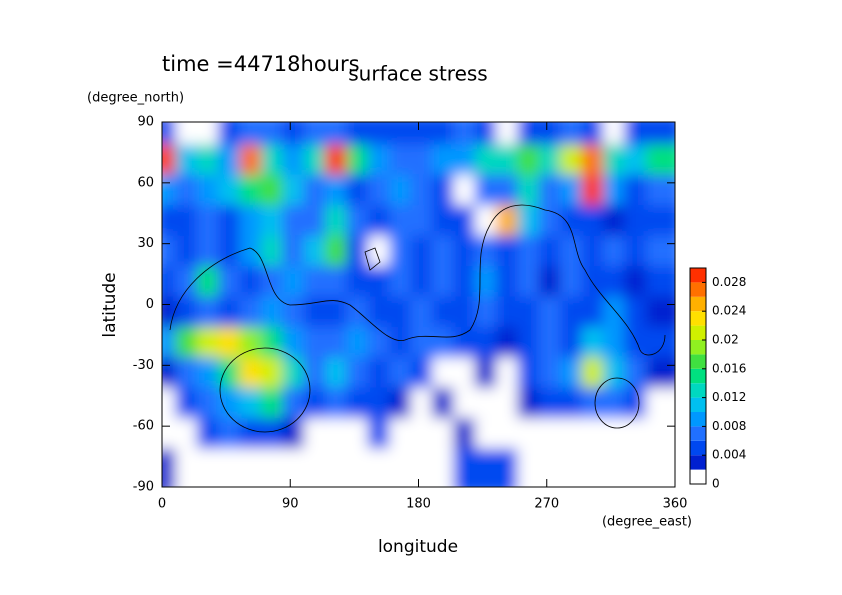 The image size is (842, 595). What do you see at coordinates (546, 504) in the screenshot?
I see `x-tick-label: 270` at bounding box center [546, 504].